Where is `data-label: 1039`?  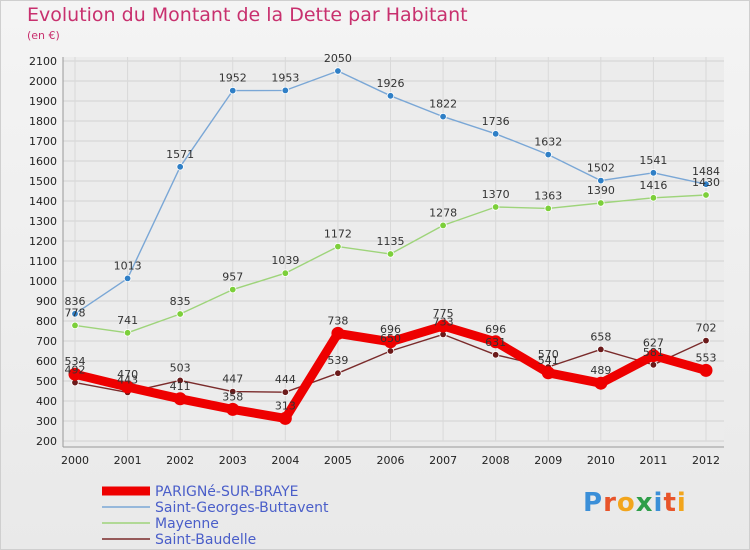 data-label: 1039 is located at coordinates (285, 260).